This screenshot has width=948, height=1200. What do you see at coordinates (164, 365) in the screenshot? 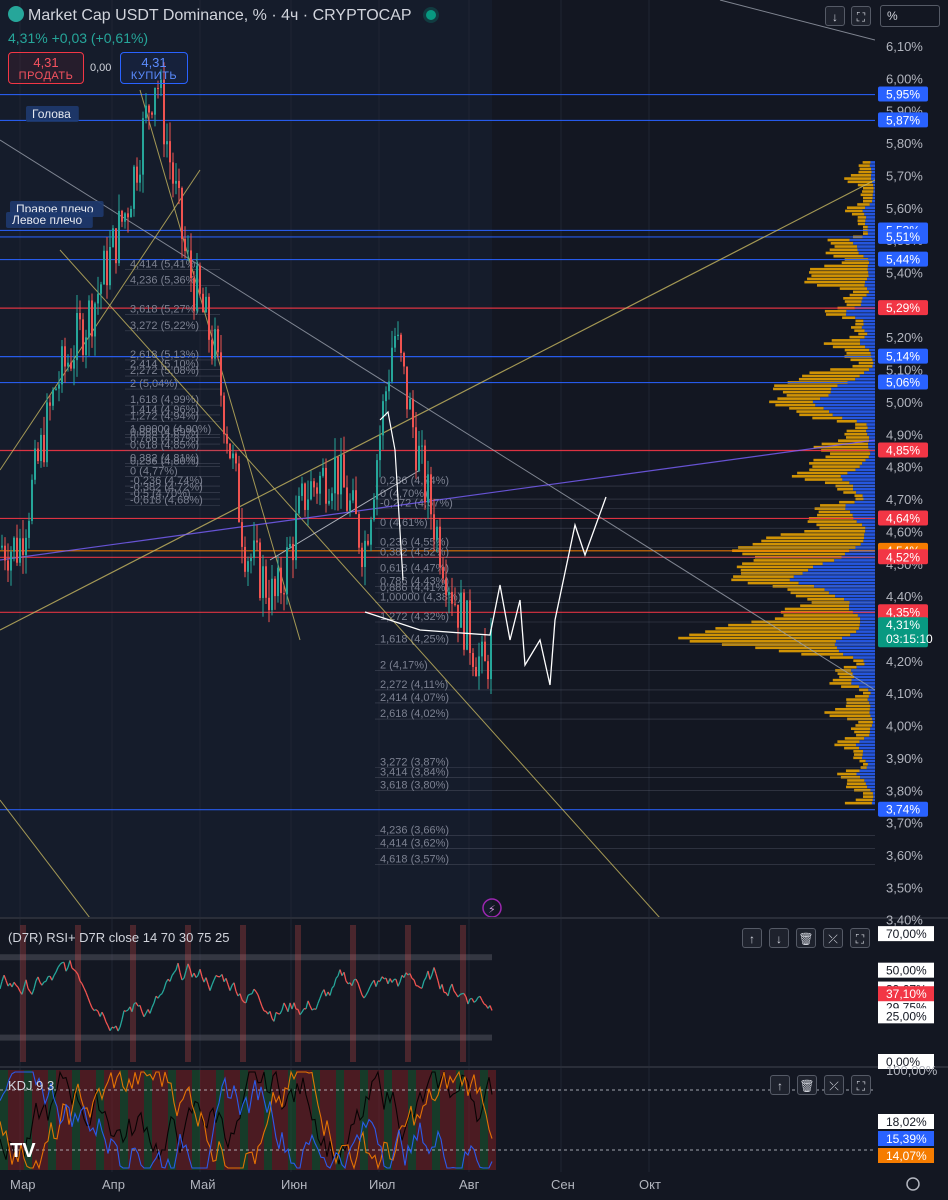
I see `fib-label: 2,414 (5,10%)` at bounding box center [164, 365].